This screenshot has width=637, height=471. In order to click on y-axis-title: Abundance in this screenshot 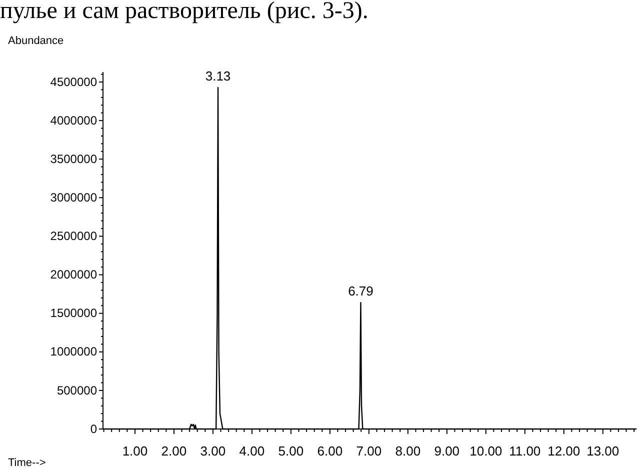, I will do `click(36, 41)`.